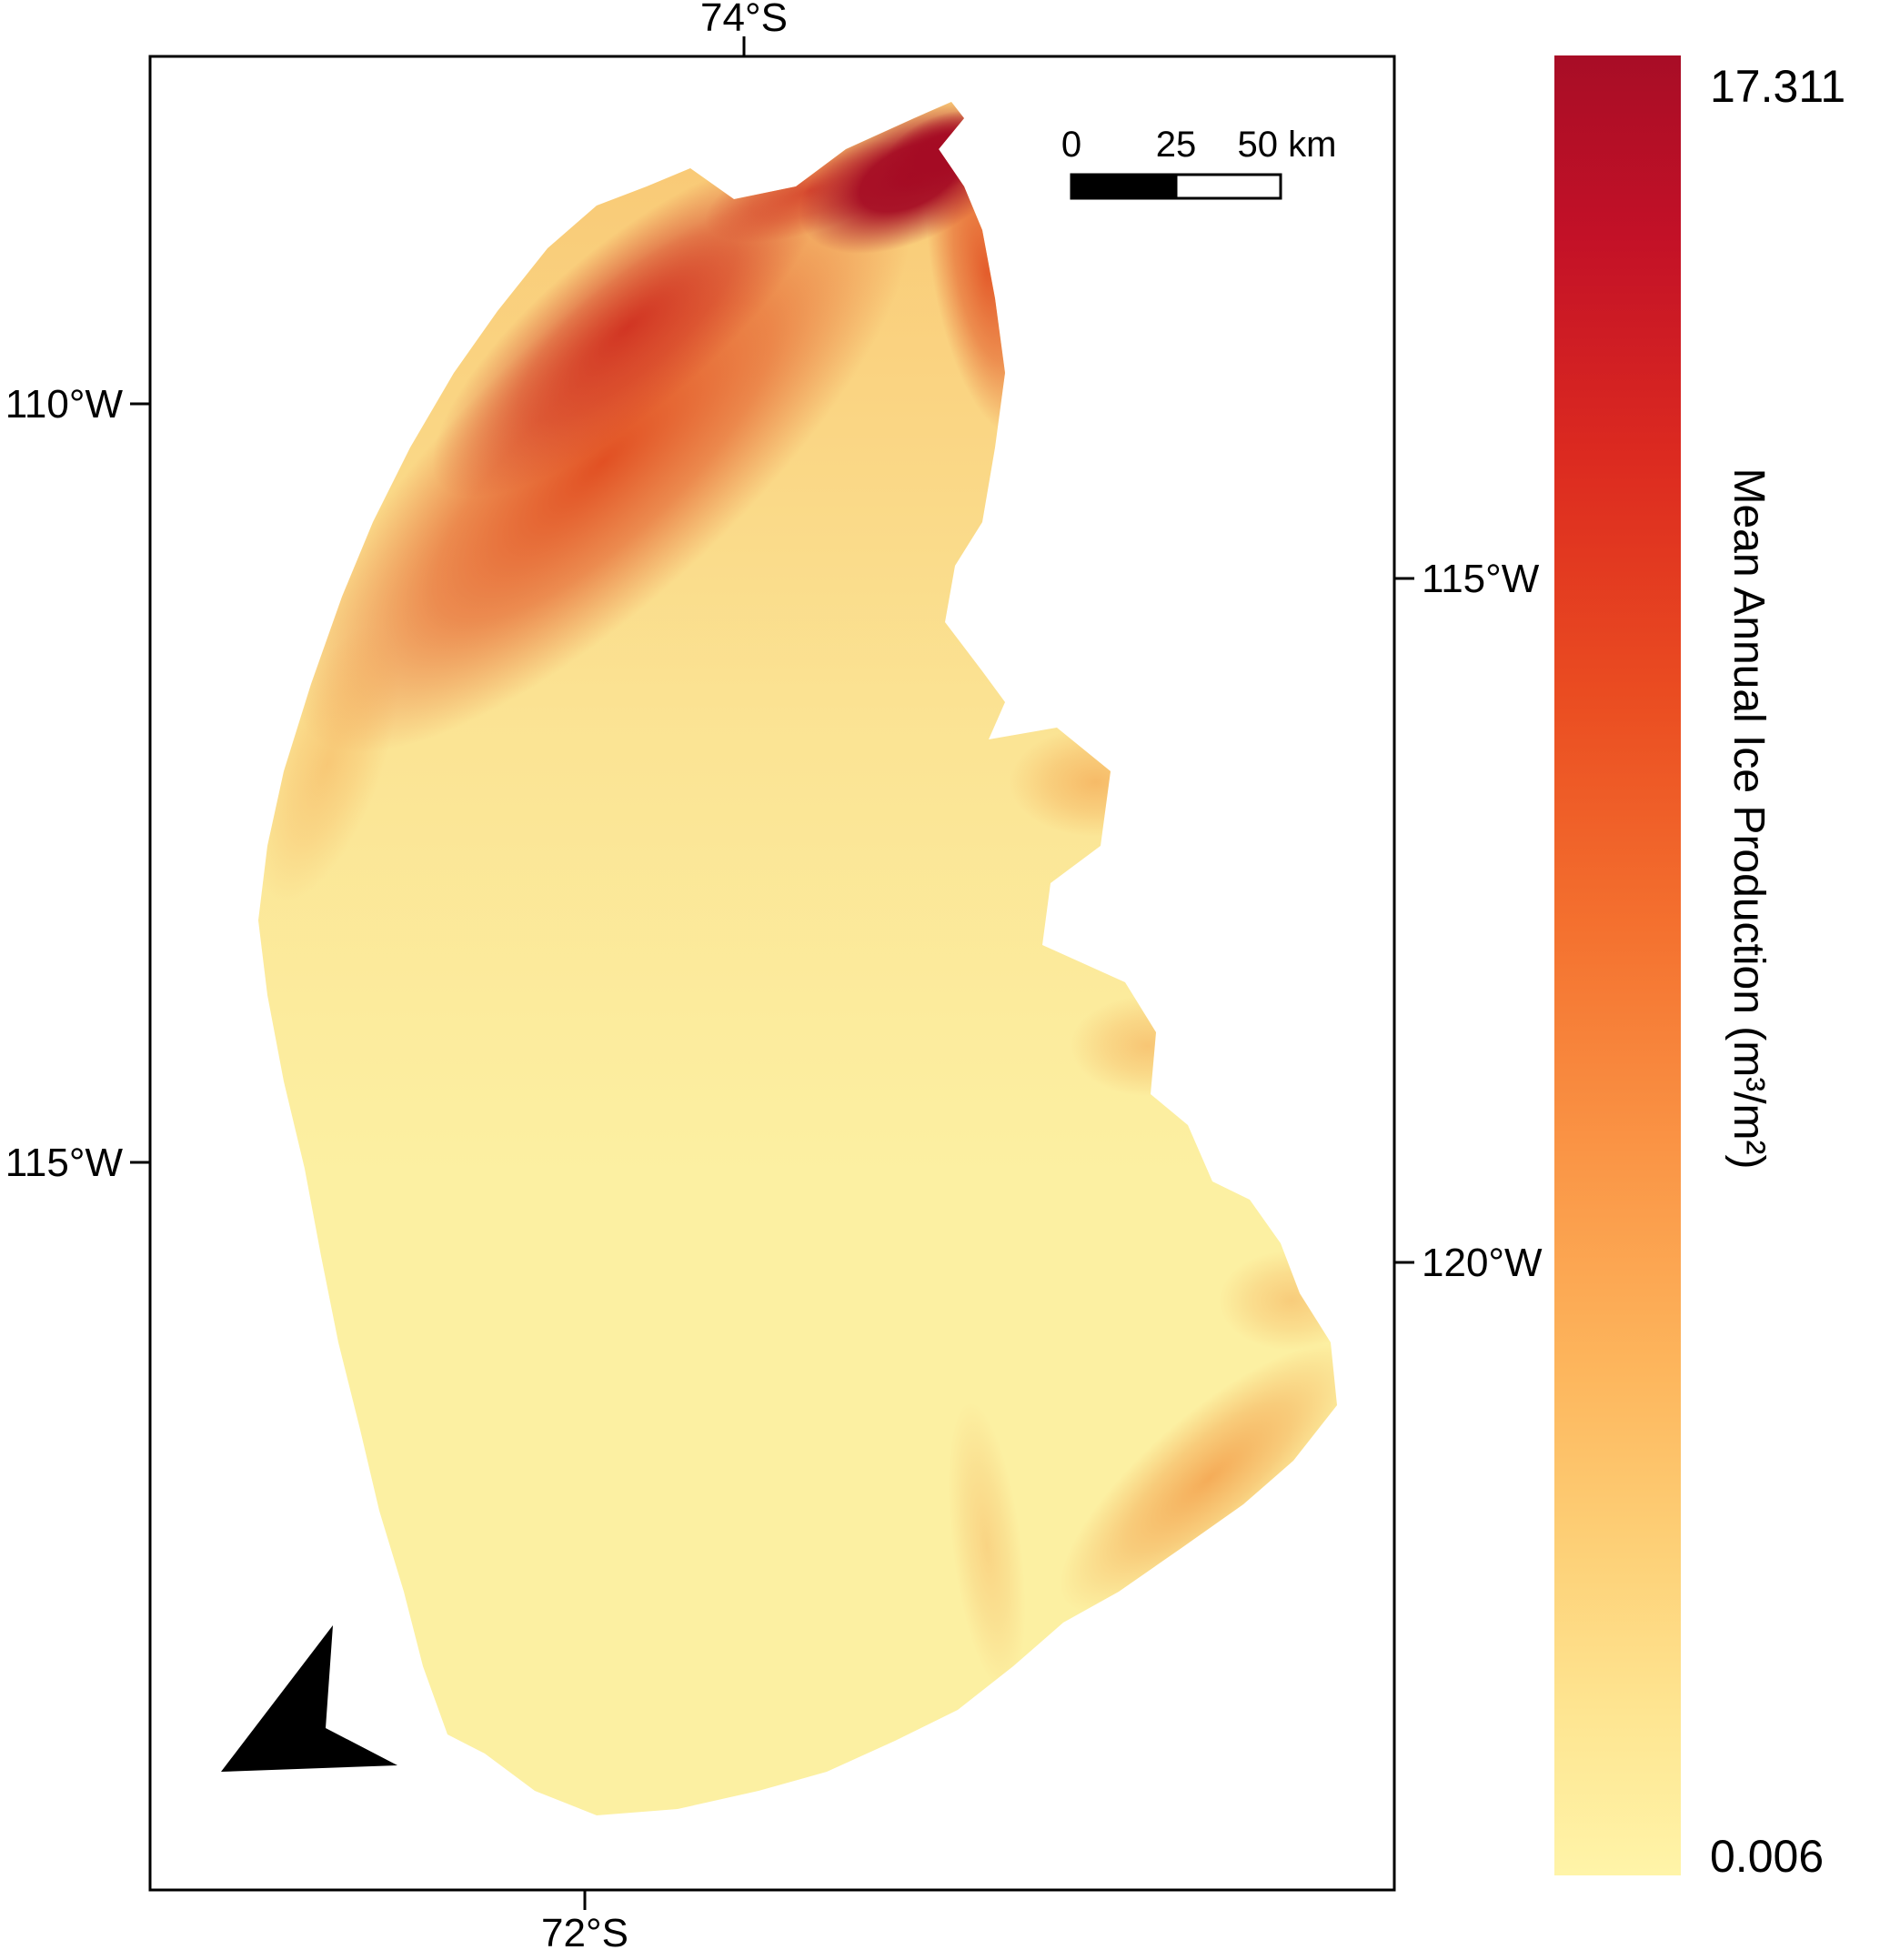 The width and height of the screenshot is (1880, 1960). What do you see at coordinates (1071, 145) in the screenshot?
I see `scale-bar-label-0: 0` at bounding box center [1071, 145].